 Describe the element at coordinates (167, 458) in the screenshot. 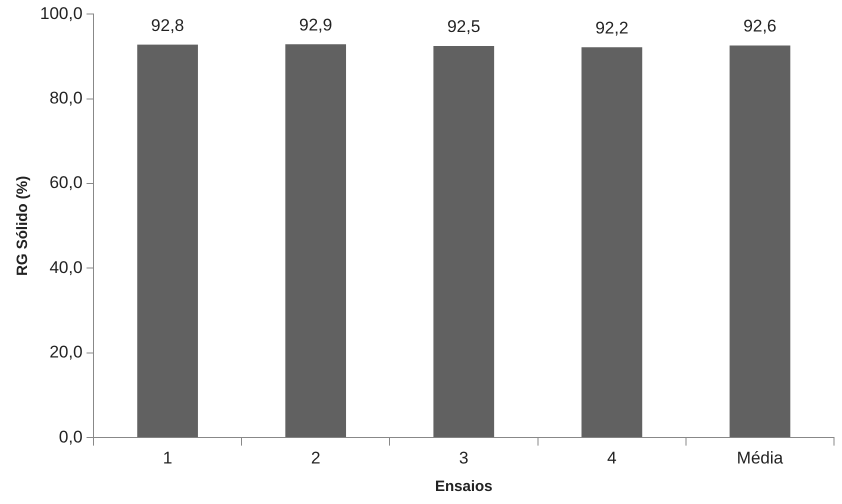

I see `x-tick-label: 1` at that location.